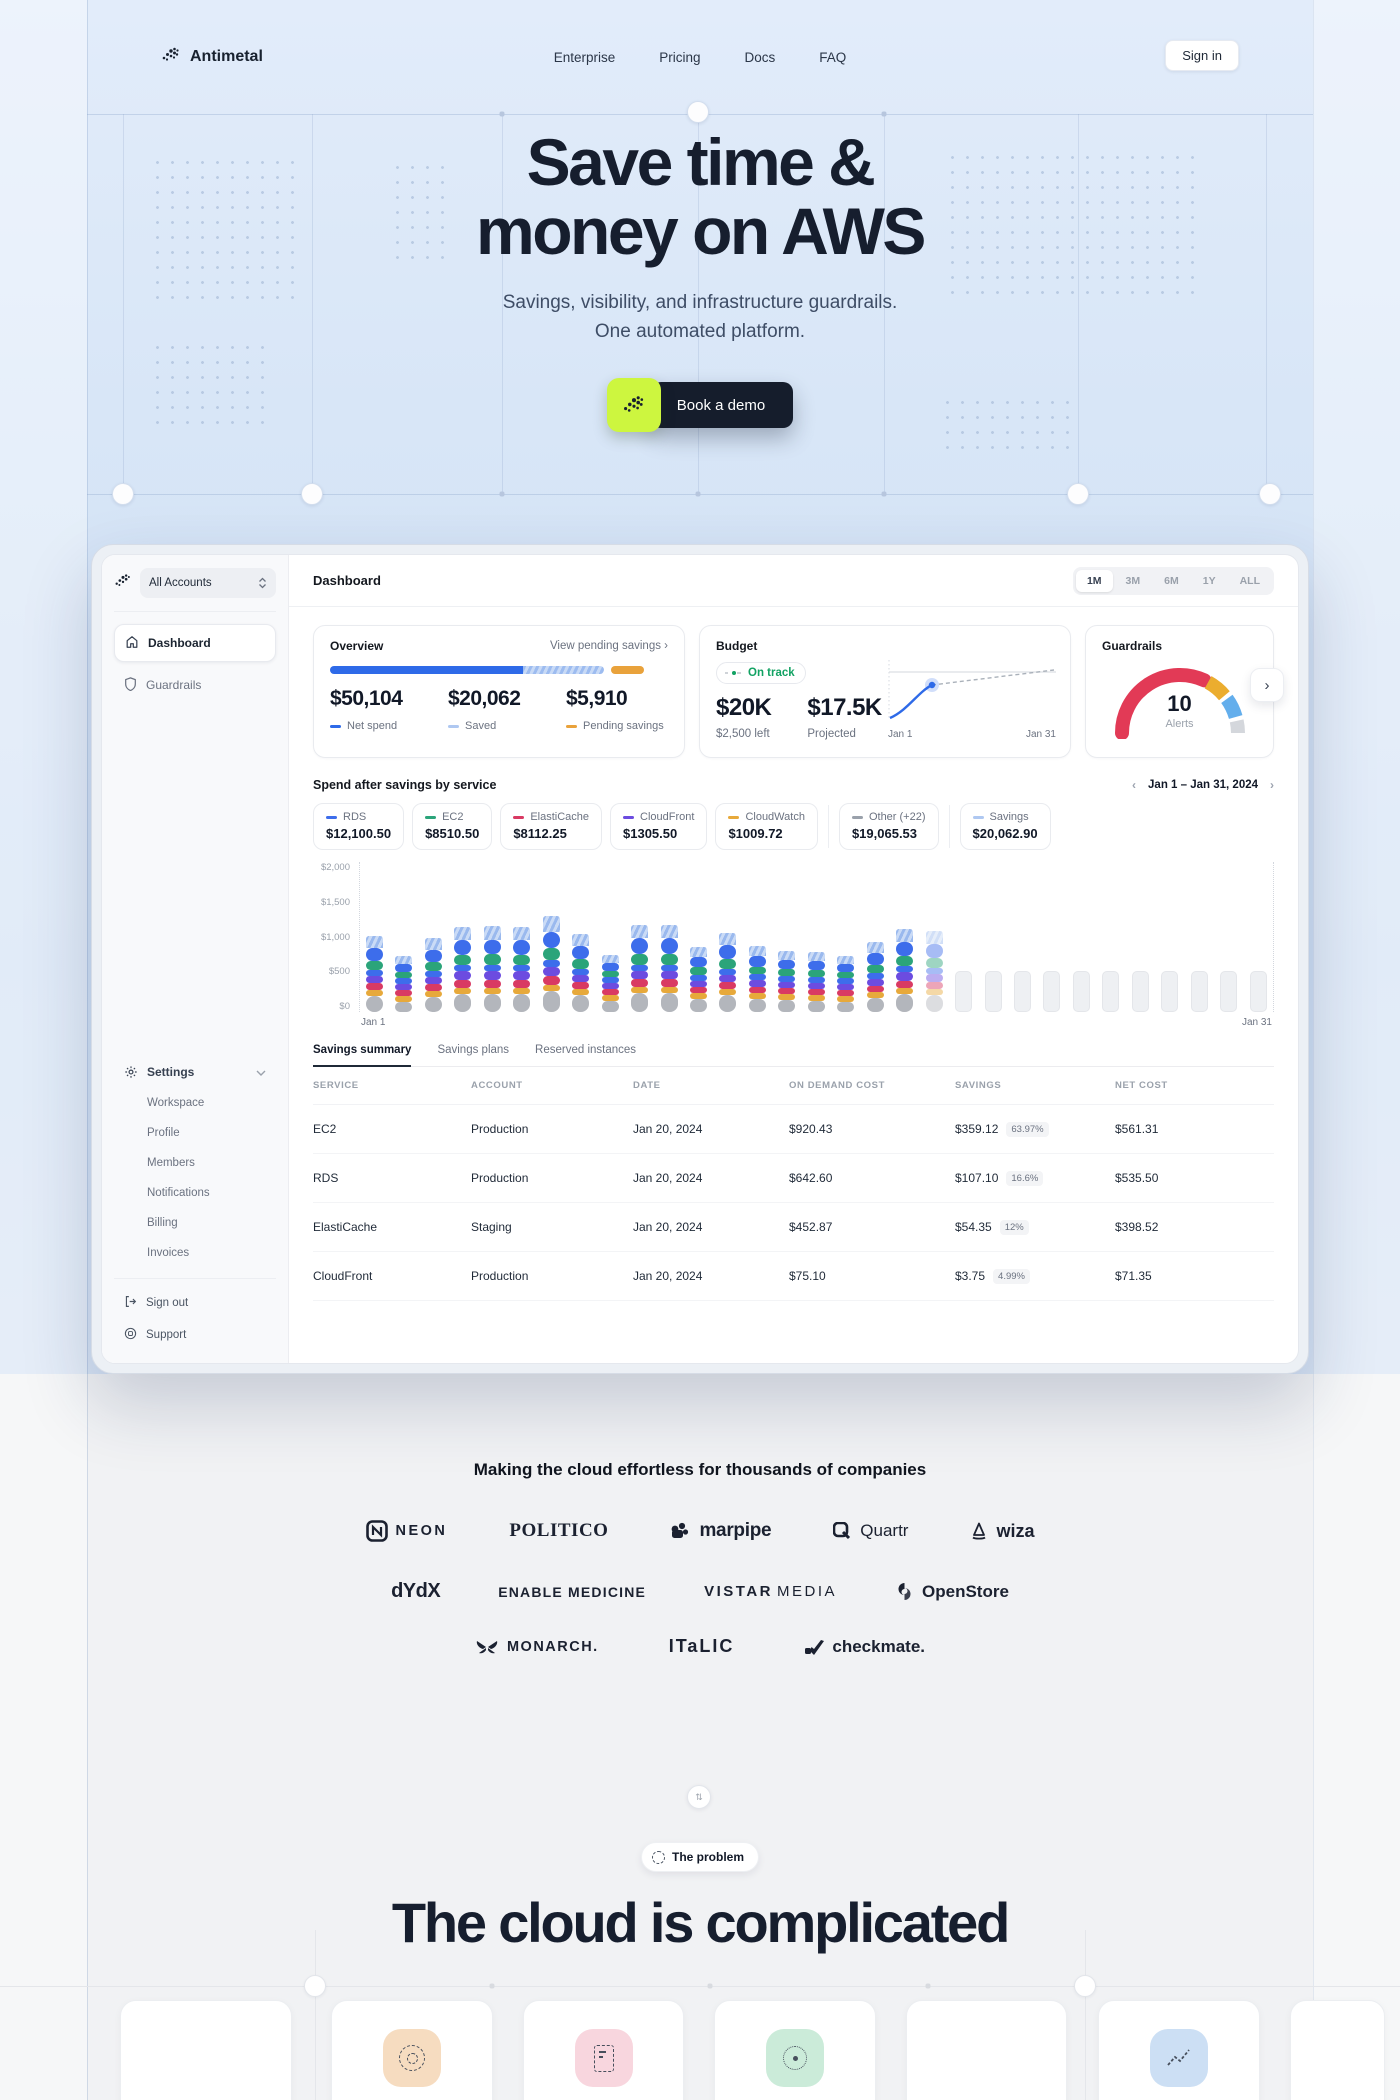  I want to click on sidebar-item-profile: Profile, so click(163, 1133).